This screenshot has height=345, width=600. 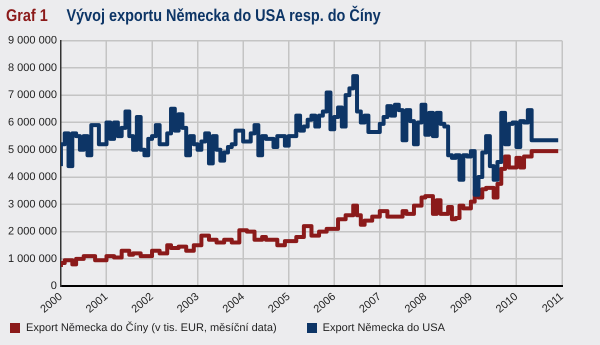 I want to click on y-tick-label: 8 000 000, so click(x=32, y=68).